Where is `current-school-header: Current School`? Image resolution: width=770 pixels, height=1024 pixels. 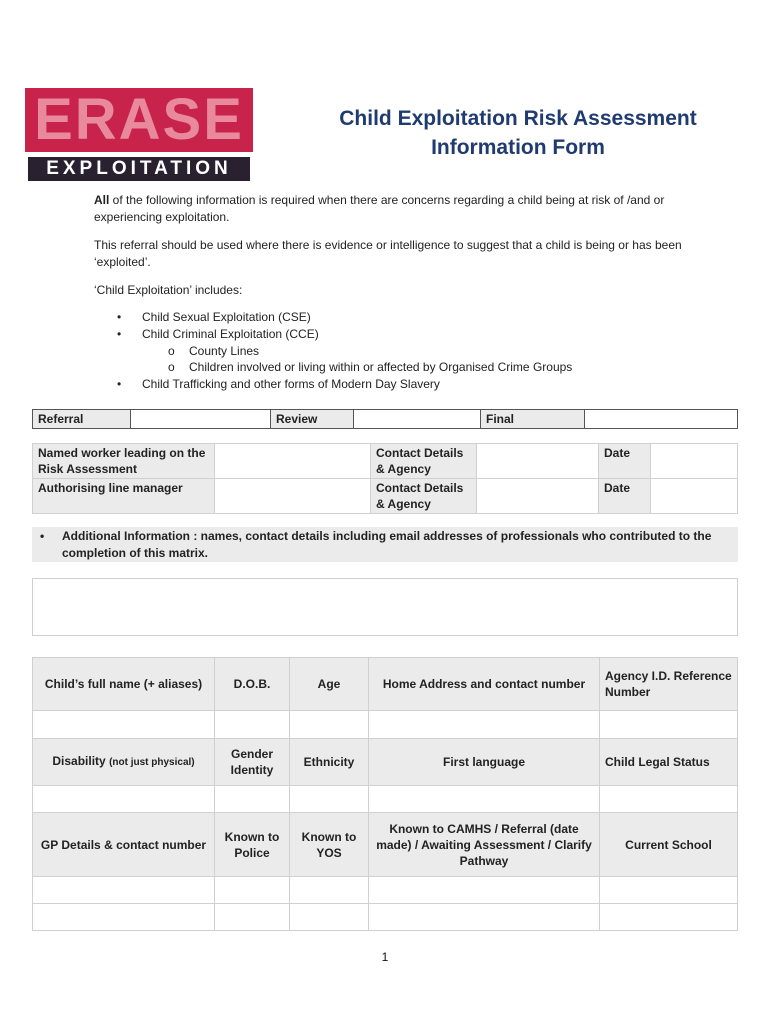
current-school-header: Current School is located at coordinates (668, 844).